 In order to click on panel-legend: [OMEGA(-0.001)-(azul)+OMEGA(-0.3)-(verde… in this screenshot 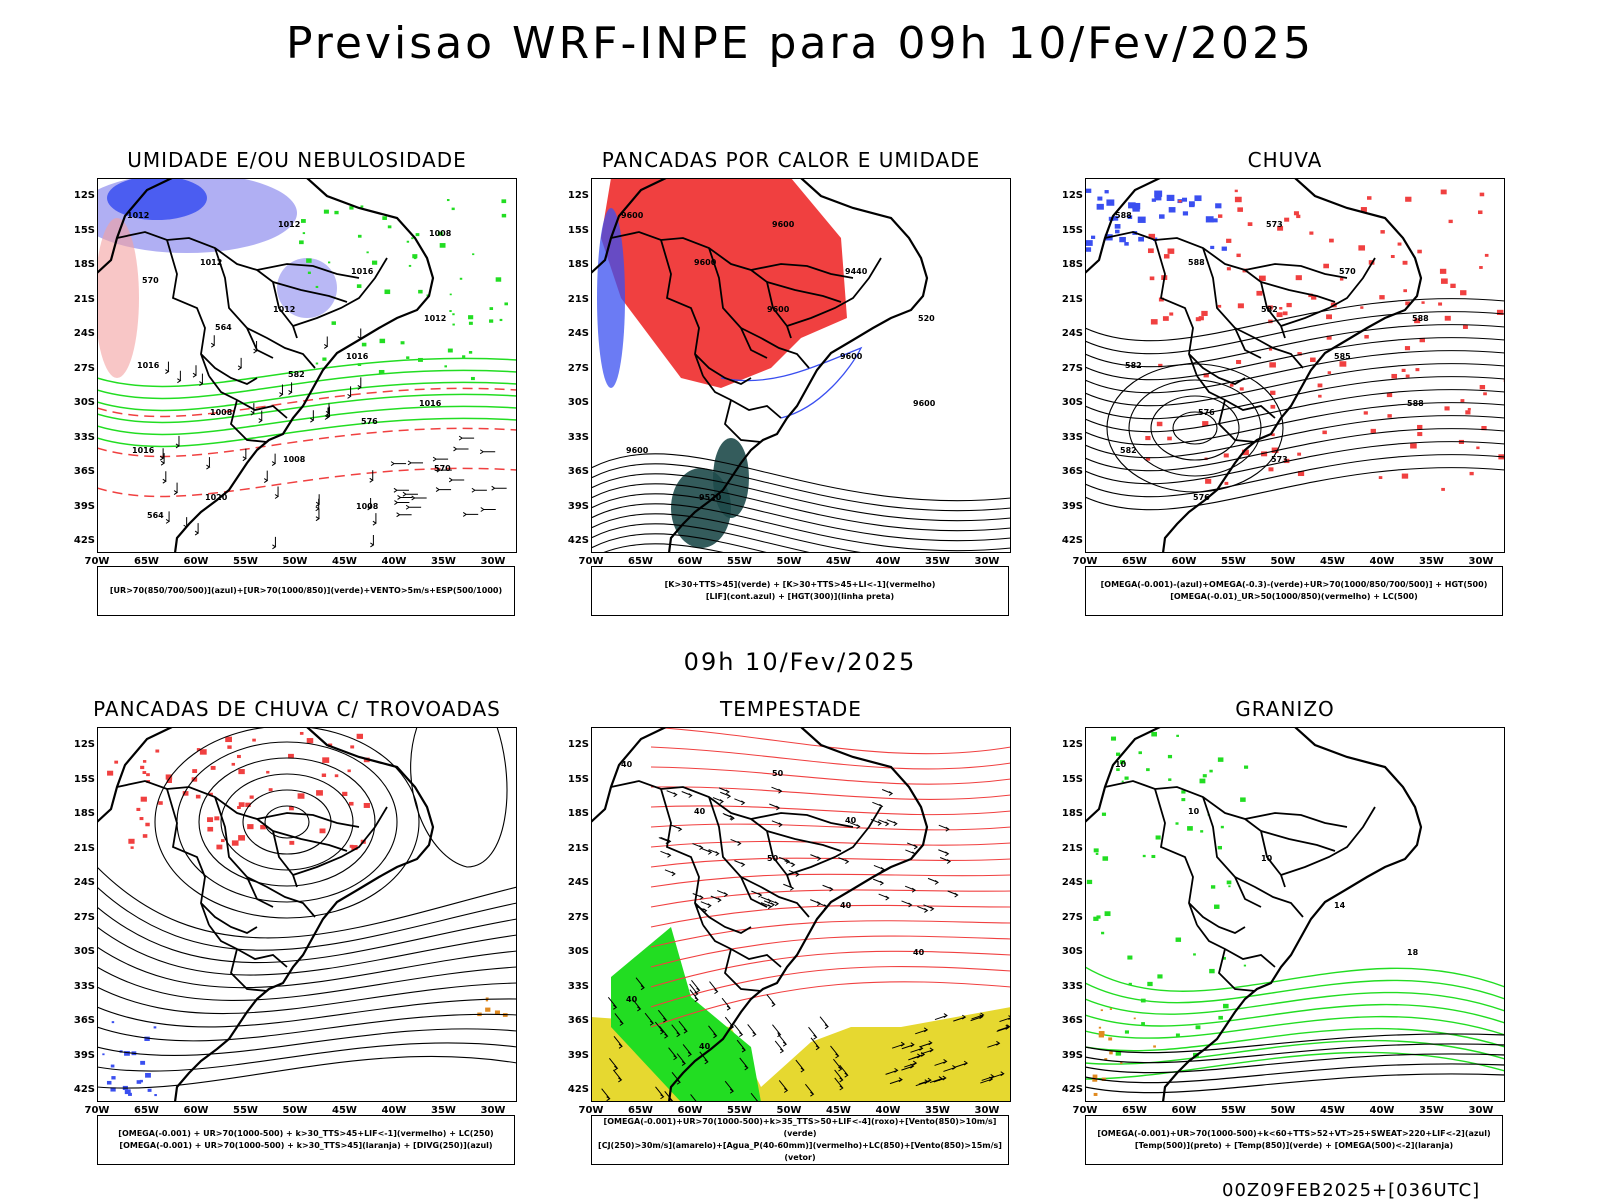, I will do `click(1294, 591)`.